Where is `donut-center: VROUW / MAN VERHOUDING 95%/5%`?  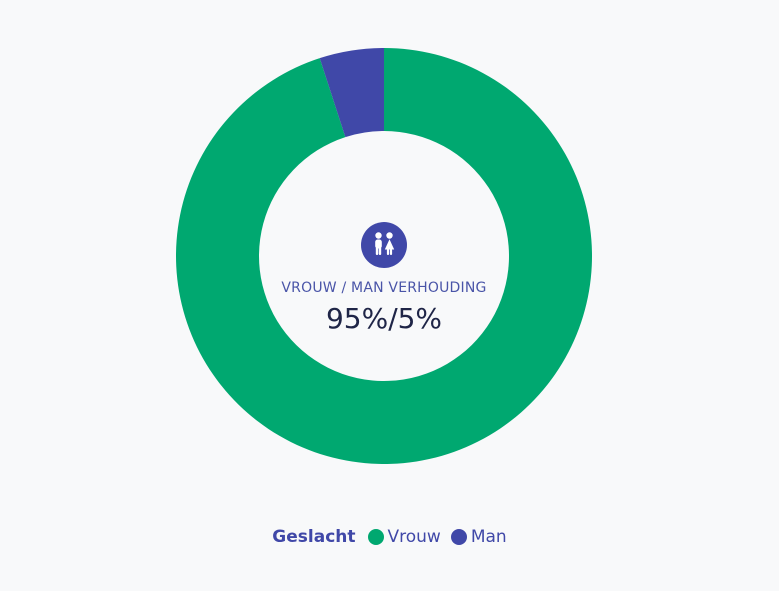 donut-center: VROUW / MAN VERHOUDING 95%/5% is located at coordinates (384, 278).